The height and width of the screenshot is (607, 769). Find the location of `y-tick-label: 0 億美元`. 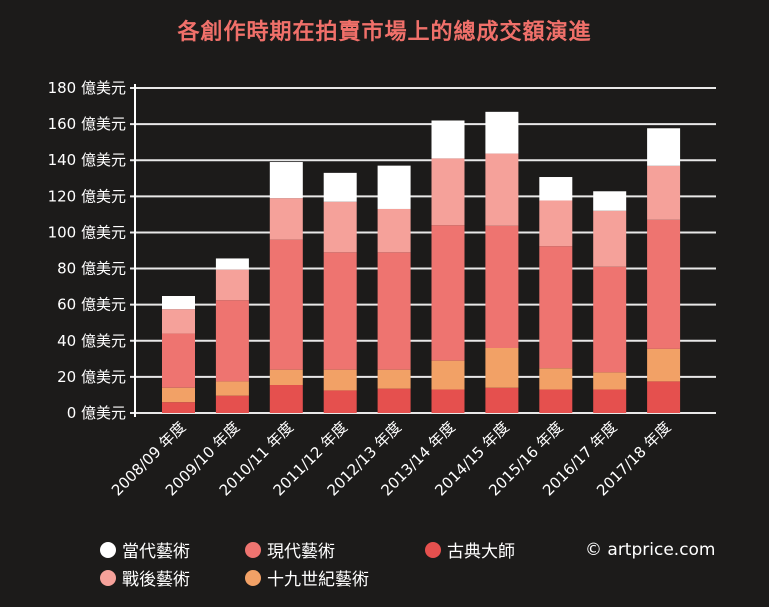

y-tick-label: 0 億美元 is located at coordinates (96, 413).